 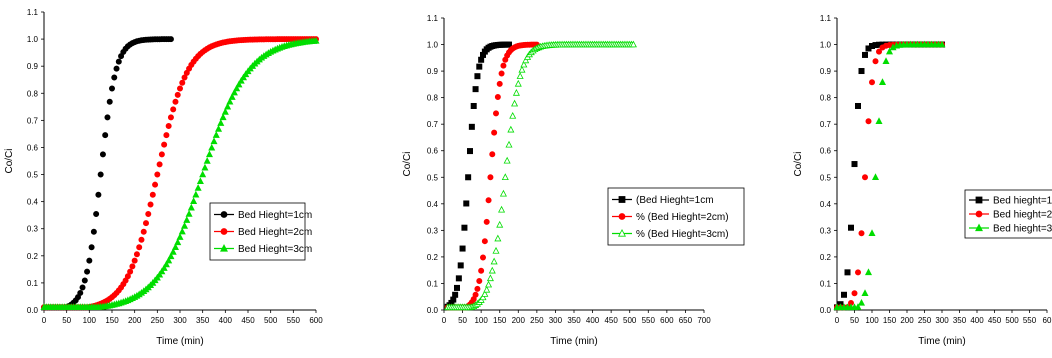 What do you see at coordinates (33, 93) in the screenshot?
I see `y-tick-label: 0.8` at bounding box center [33, 93].